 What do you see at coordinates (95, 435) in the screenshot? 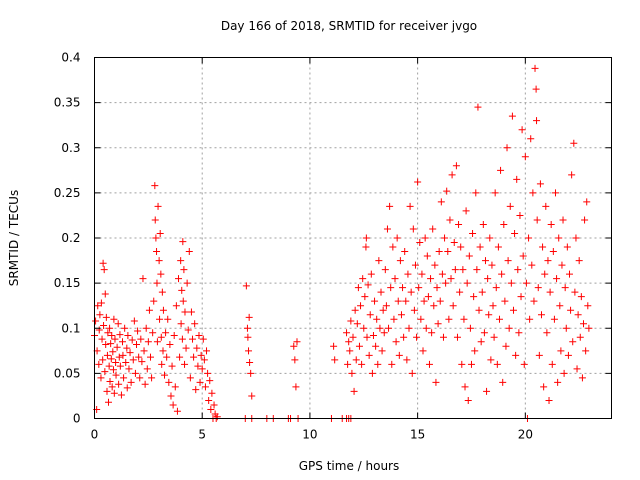
I see `x-tick-label: 0` at bounding box center [95, 435].